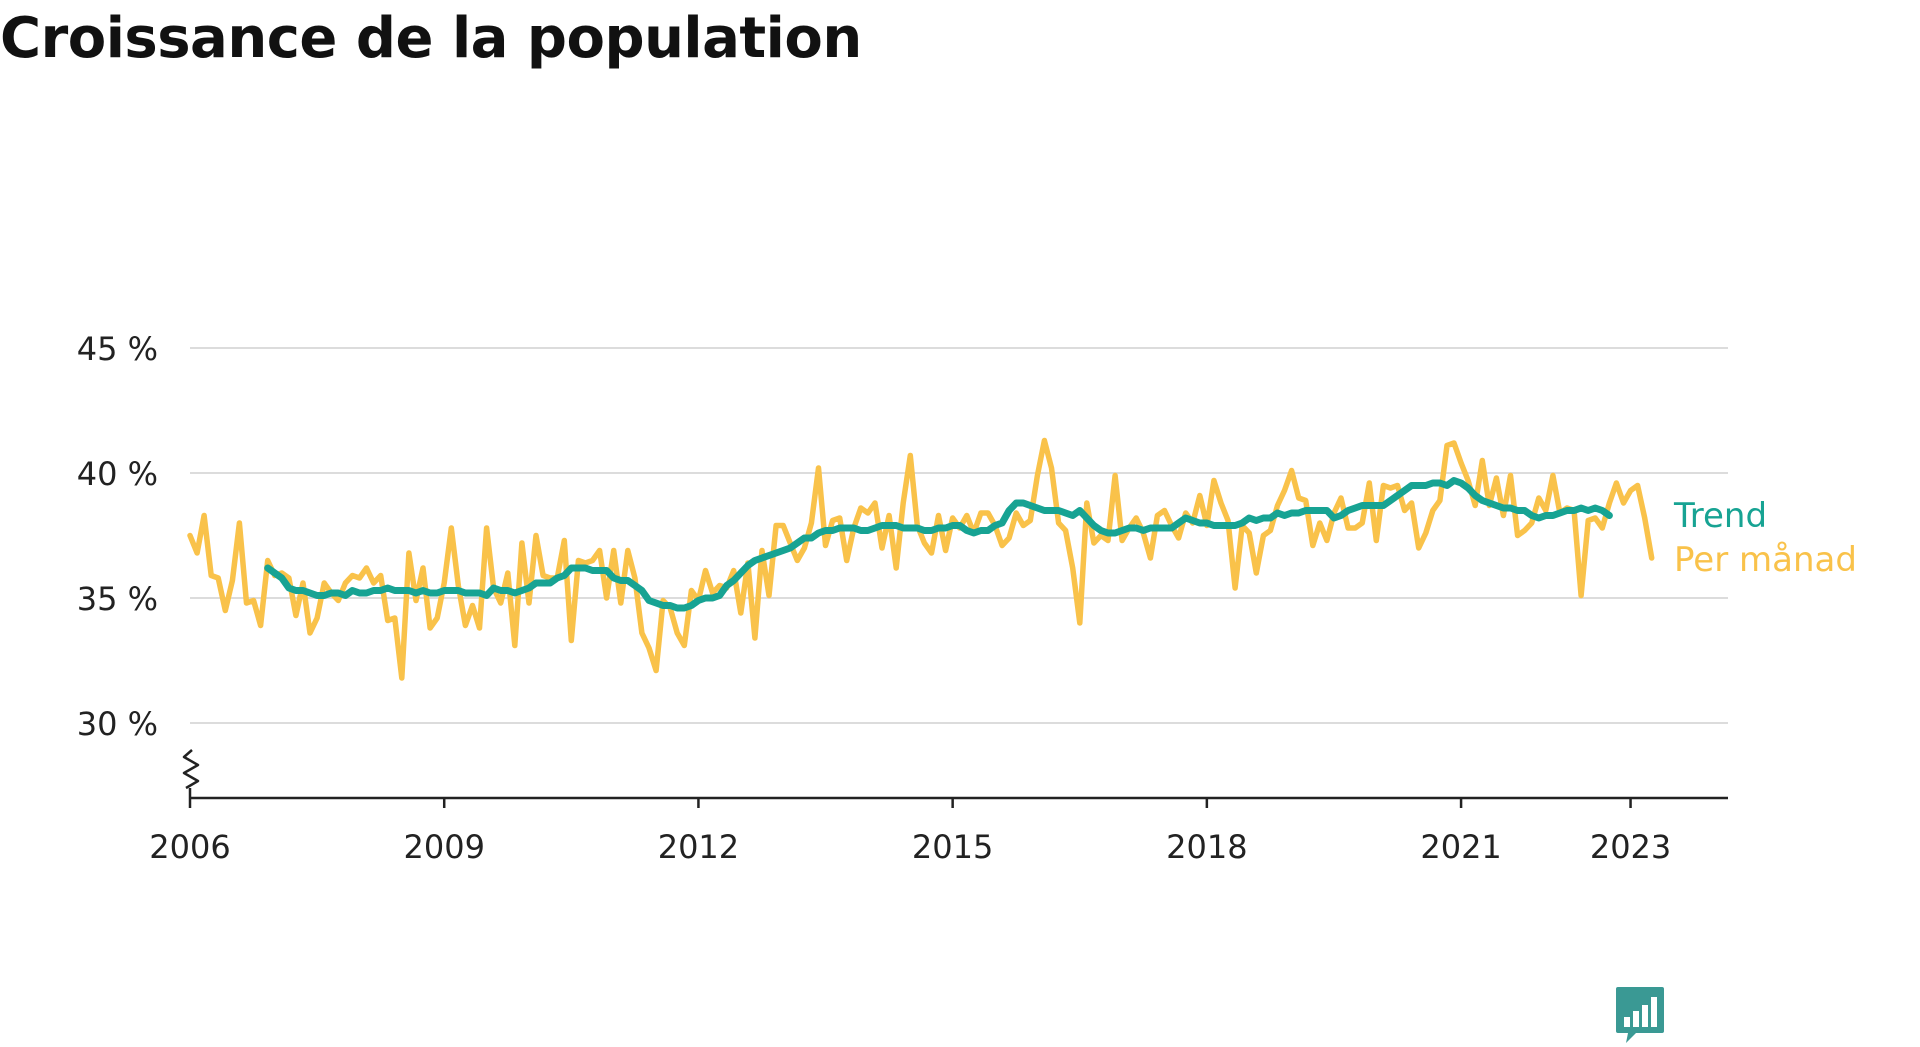 The image size is (1920, 1047). Describe the element at coordinates (952, 847) in the screenshot. I see `x-tick-label: 2015` at that location.